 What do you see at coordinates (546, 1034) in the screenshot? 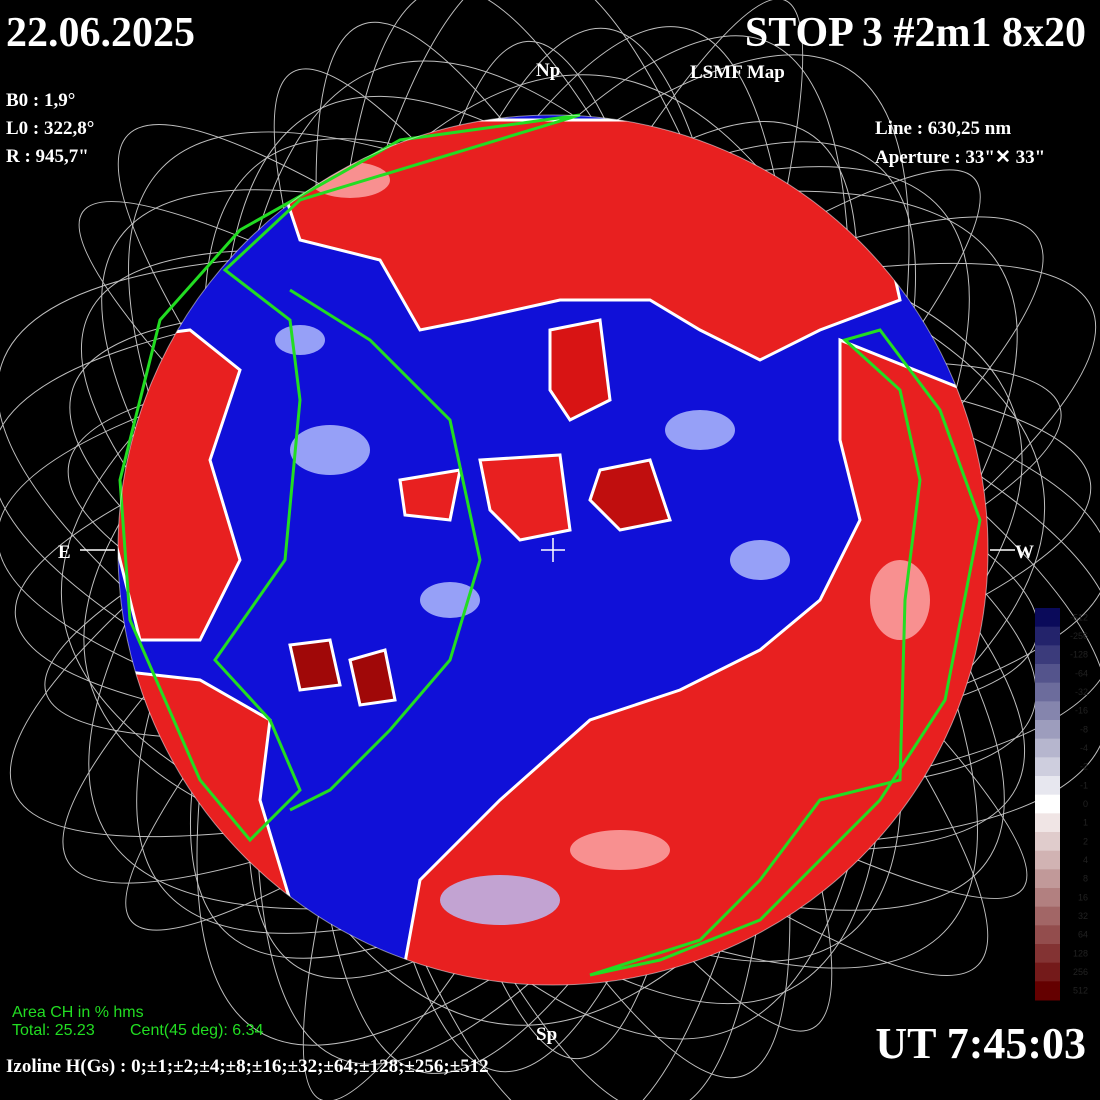
I see `south: Sp` at bounding box center [546, 1034].